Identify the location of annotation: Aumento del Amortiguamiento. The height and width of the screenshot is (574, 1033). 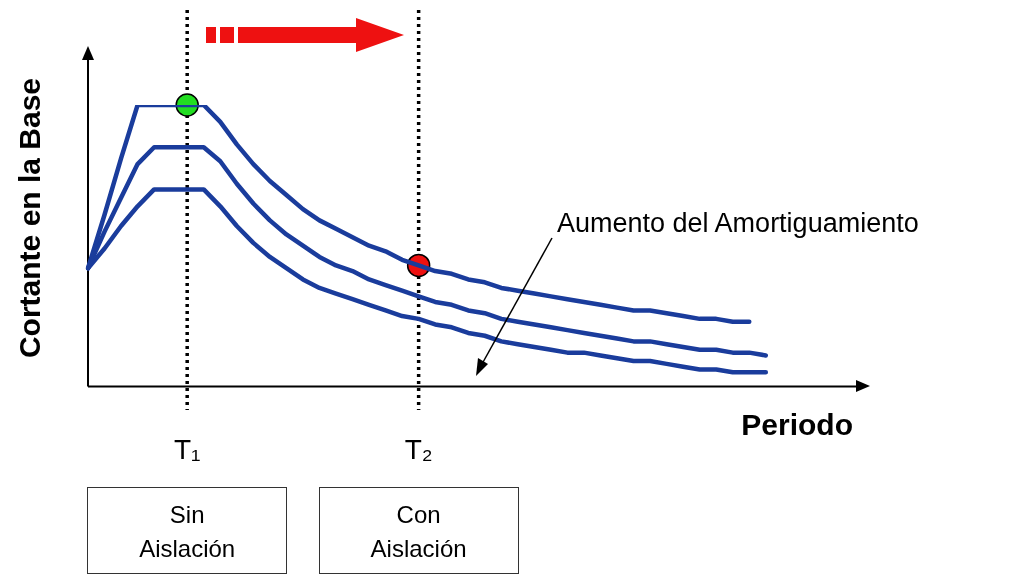
(738, 223).